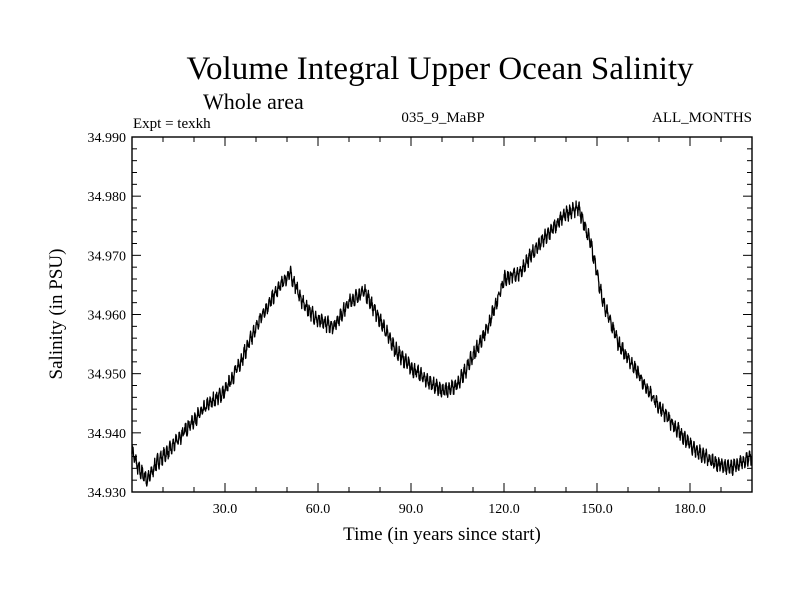  Describe the element at coordinates (442, 534) in the screenshot. I see `x-axis-label: Time (in years since start)` at that location.